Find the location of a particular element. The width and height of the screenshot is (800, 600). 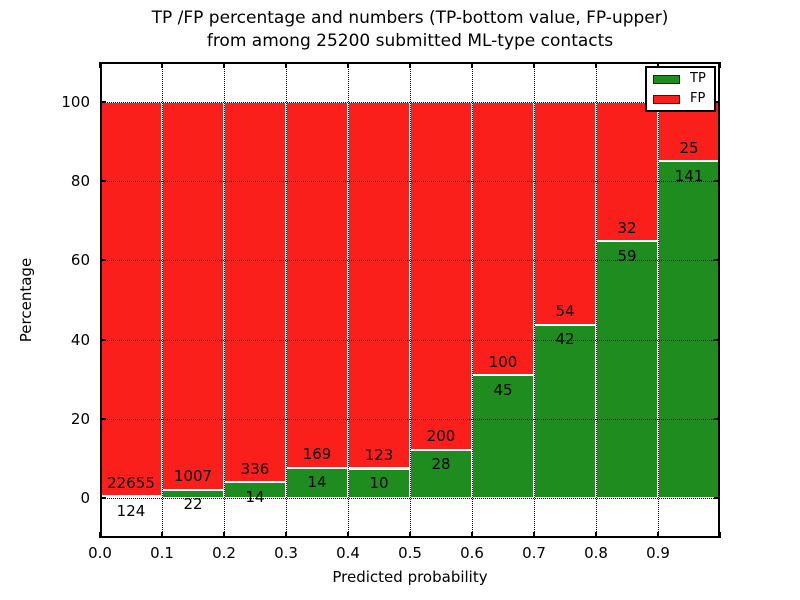

tp-count-label: 124 is located at coordinates (131, 510).